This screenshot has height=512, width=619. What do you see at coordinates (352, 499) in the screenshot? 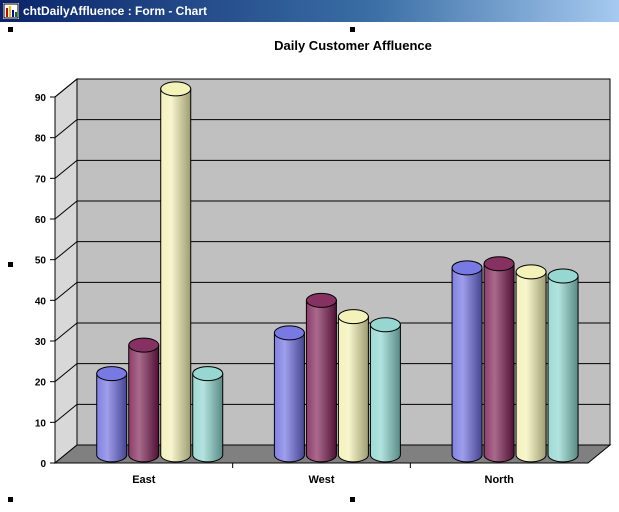
I see `resize-handle-bottom-middle` at bounding box center [352, 499].